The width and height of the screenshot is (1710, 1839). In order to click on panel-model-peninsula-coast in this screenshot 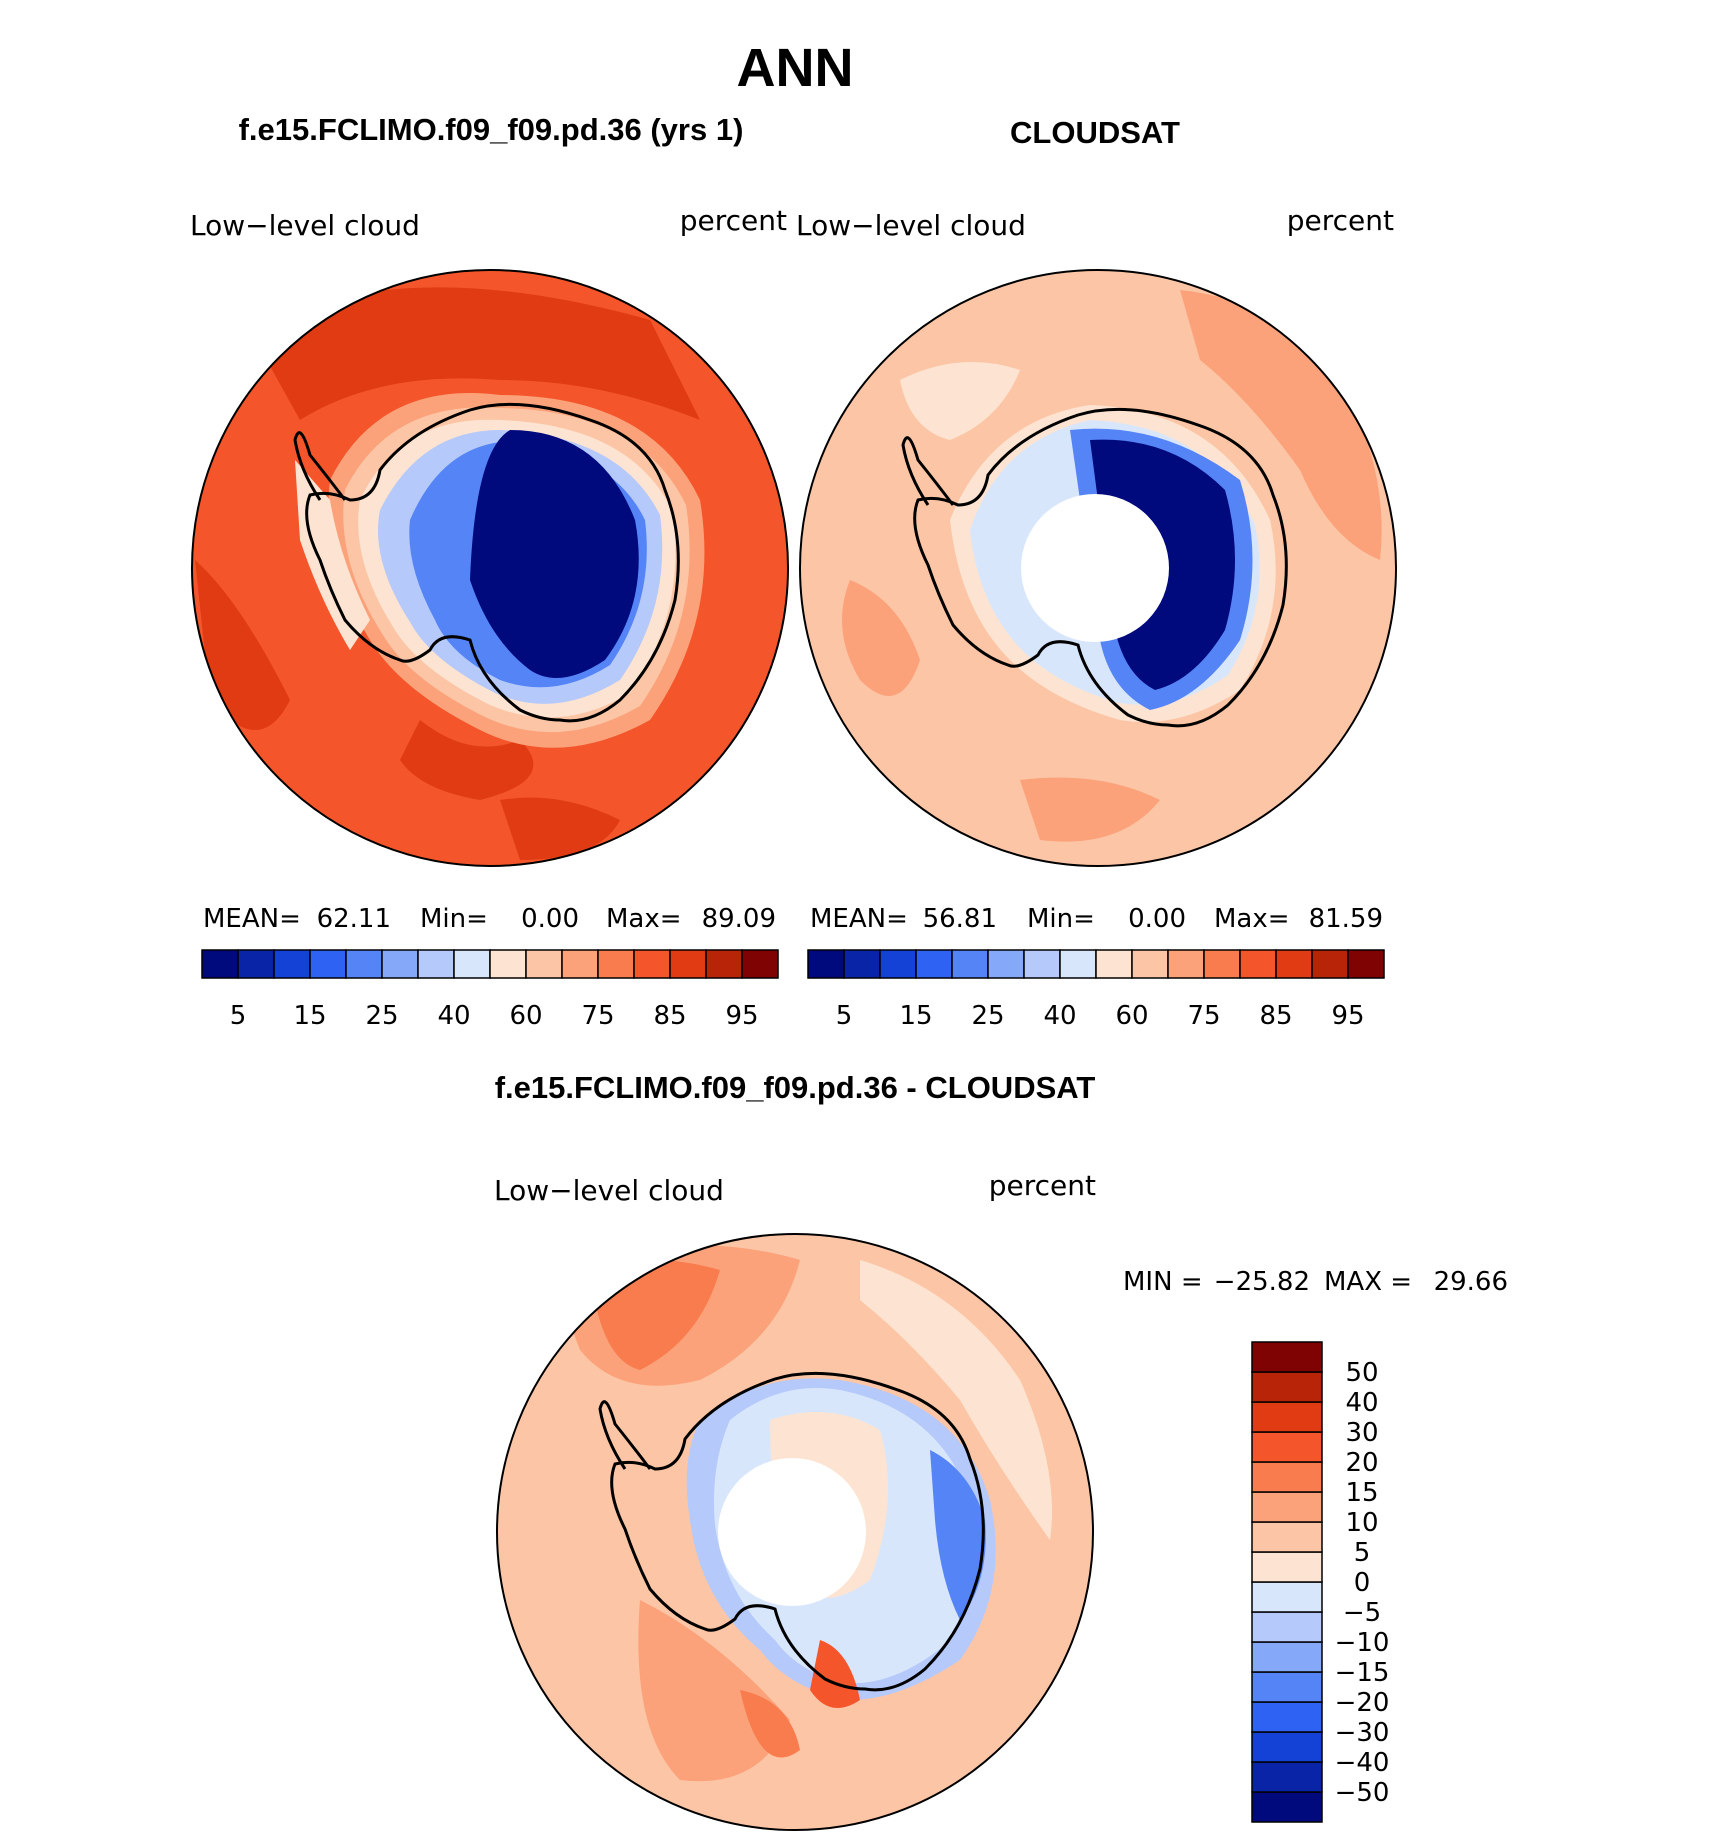, I will do `click(320, 466)`.